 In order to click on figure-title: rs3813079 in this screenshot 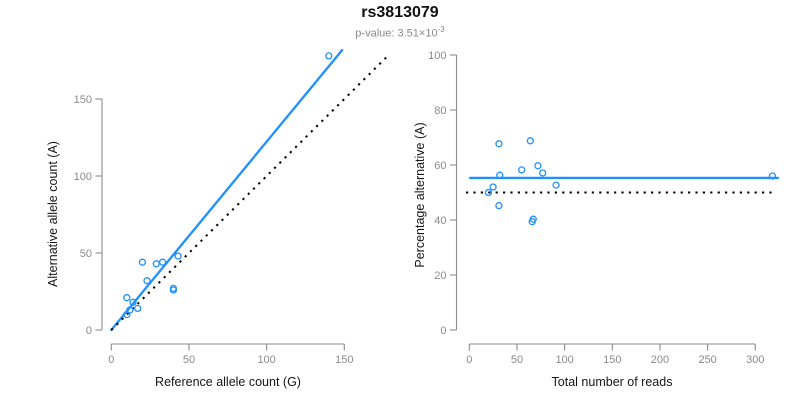, I will do `click(400, 12)`.